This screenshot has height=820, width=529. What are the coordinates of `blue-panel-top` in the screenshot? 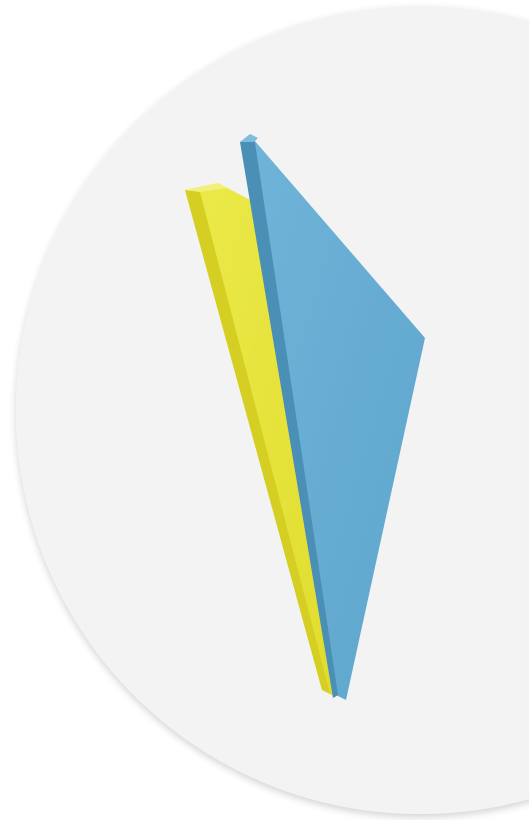 It's located at (249, 138).